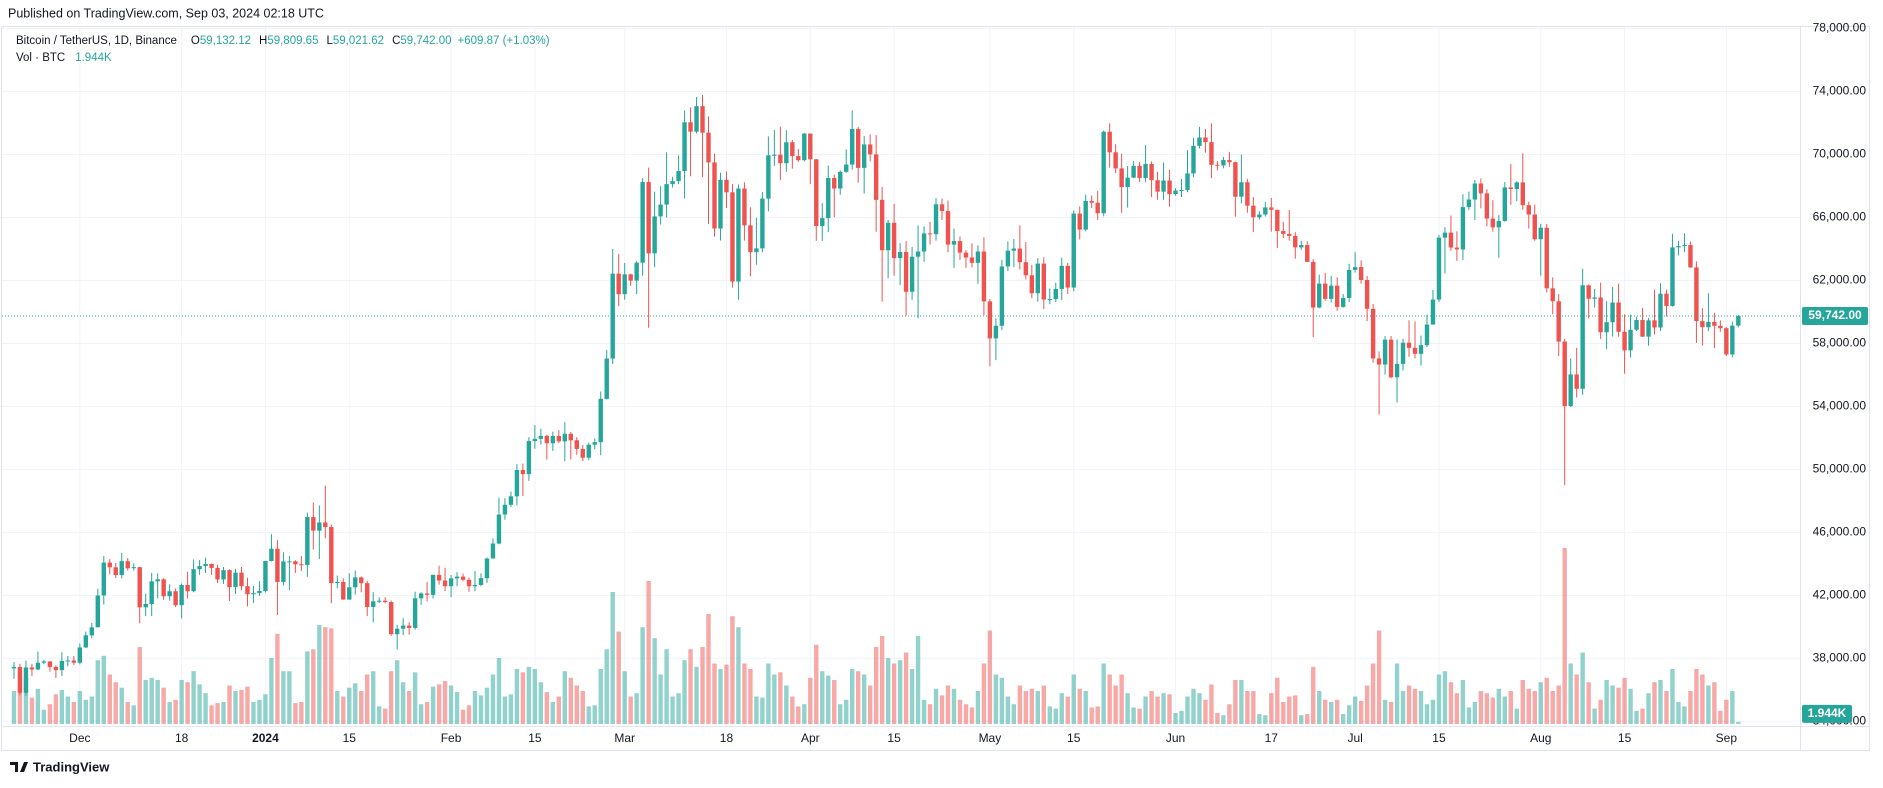 The width and height of the screenshot is (1883, 788). What do you see at coordinates (1835, 315) in the screenshot?
I see `last-price-label: 59,742.00` at bounding box center [1835, 315].